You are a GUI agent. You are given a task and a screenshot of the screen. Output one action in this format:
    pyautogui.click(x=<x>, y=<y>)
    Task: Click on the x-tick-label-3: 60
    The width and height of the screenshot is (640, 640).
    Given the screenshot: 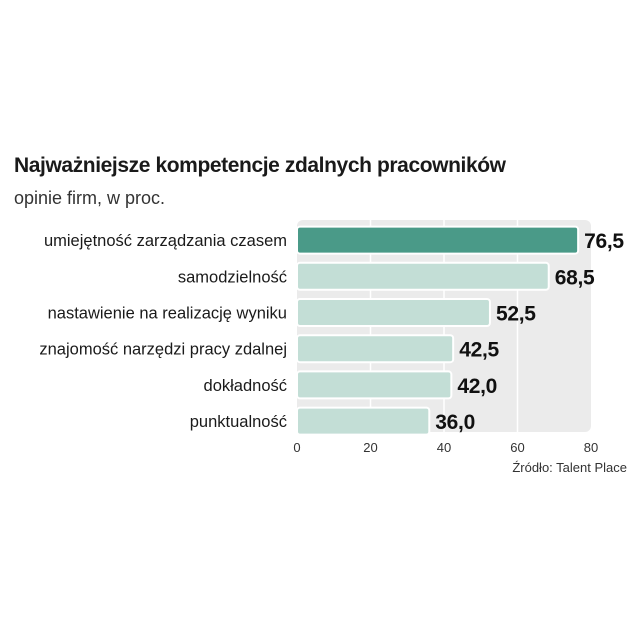 What is the action you would take?
    pyautogui.click(x=517, y=447)
    